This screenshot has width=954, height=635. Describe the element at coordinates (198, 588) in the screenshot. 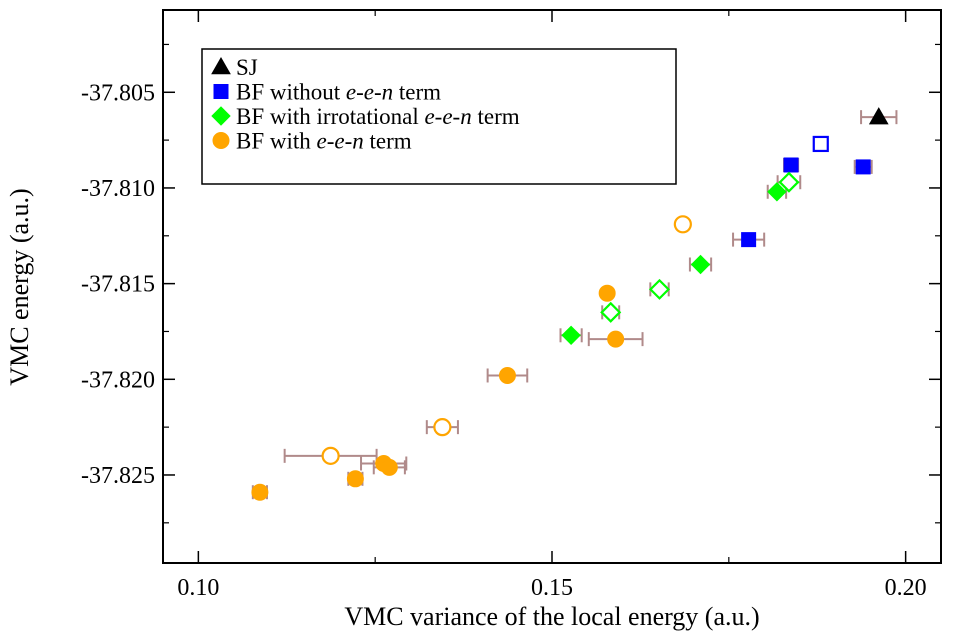

I see `x-tick-label: 0.10` at that location.